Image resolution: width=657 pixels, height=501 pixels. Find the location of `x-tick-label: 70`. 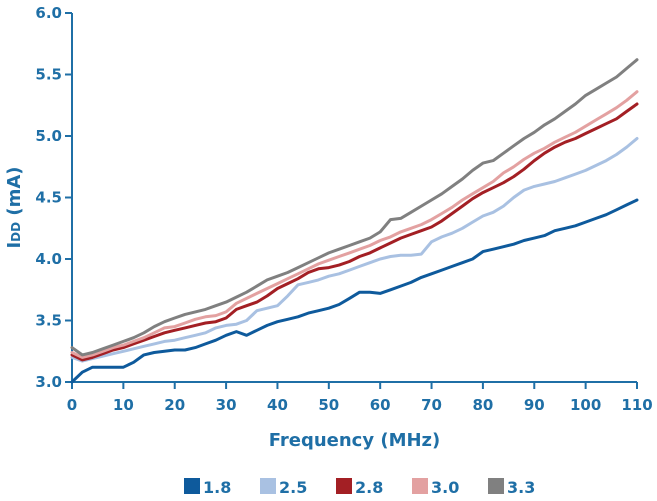

x-tick-label: 70 is located at coordinates (431, 405).